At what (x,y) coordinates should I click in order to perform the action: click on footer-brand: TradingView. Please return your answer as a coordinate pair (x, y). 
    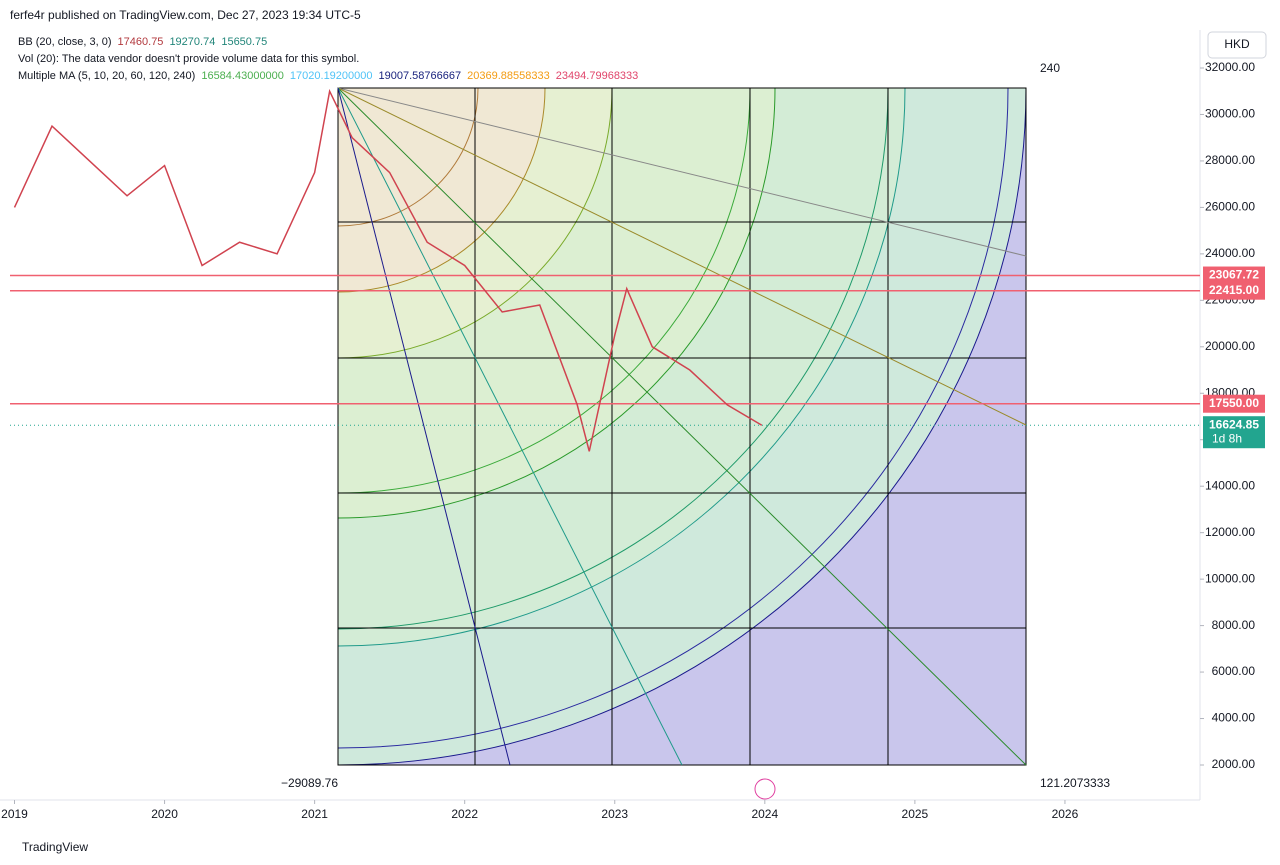
    Looking at the image, I should click on (55, 847).